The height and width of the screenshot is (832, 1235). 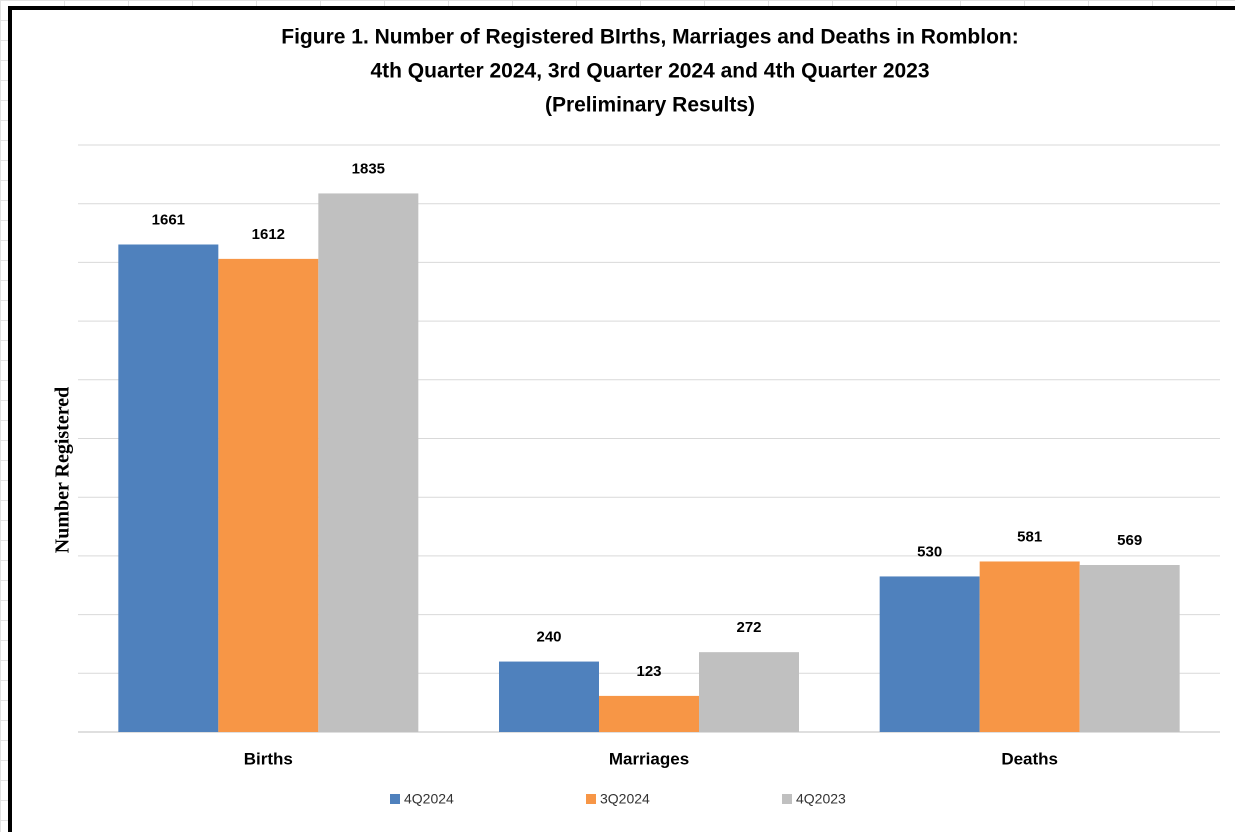 What do you see at coordinates (268, 758) in the screenshot?
I see `x-tick-label: Births` at bounding box center [268, 758].